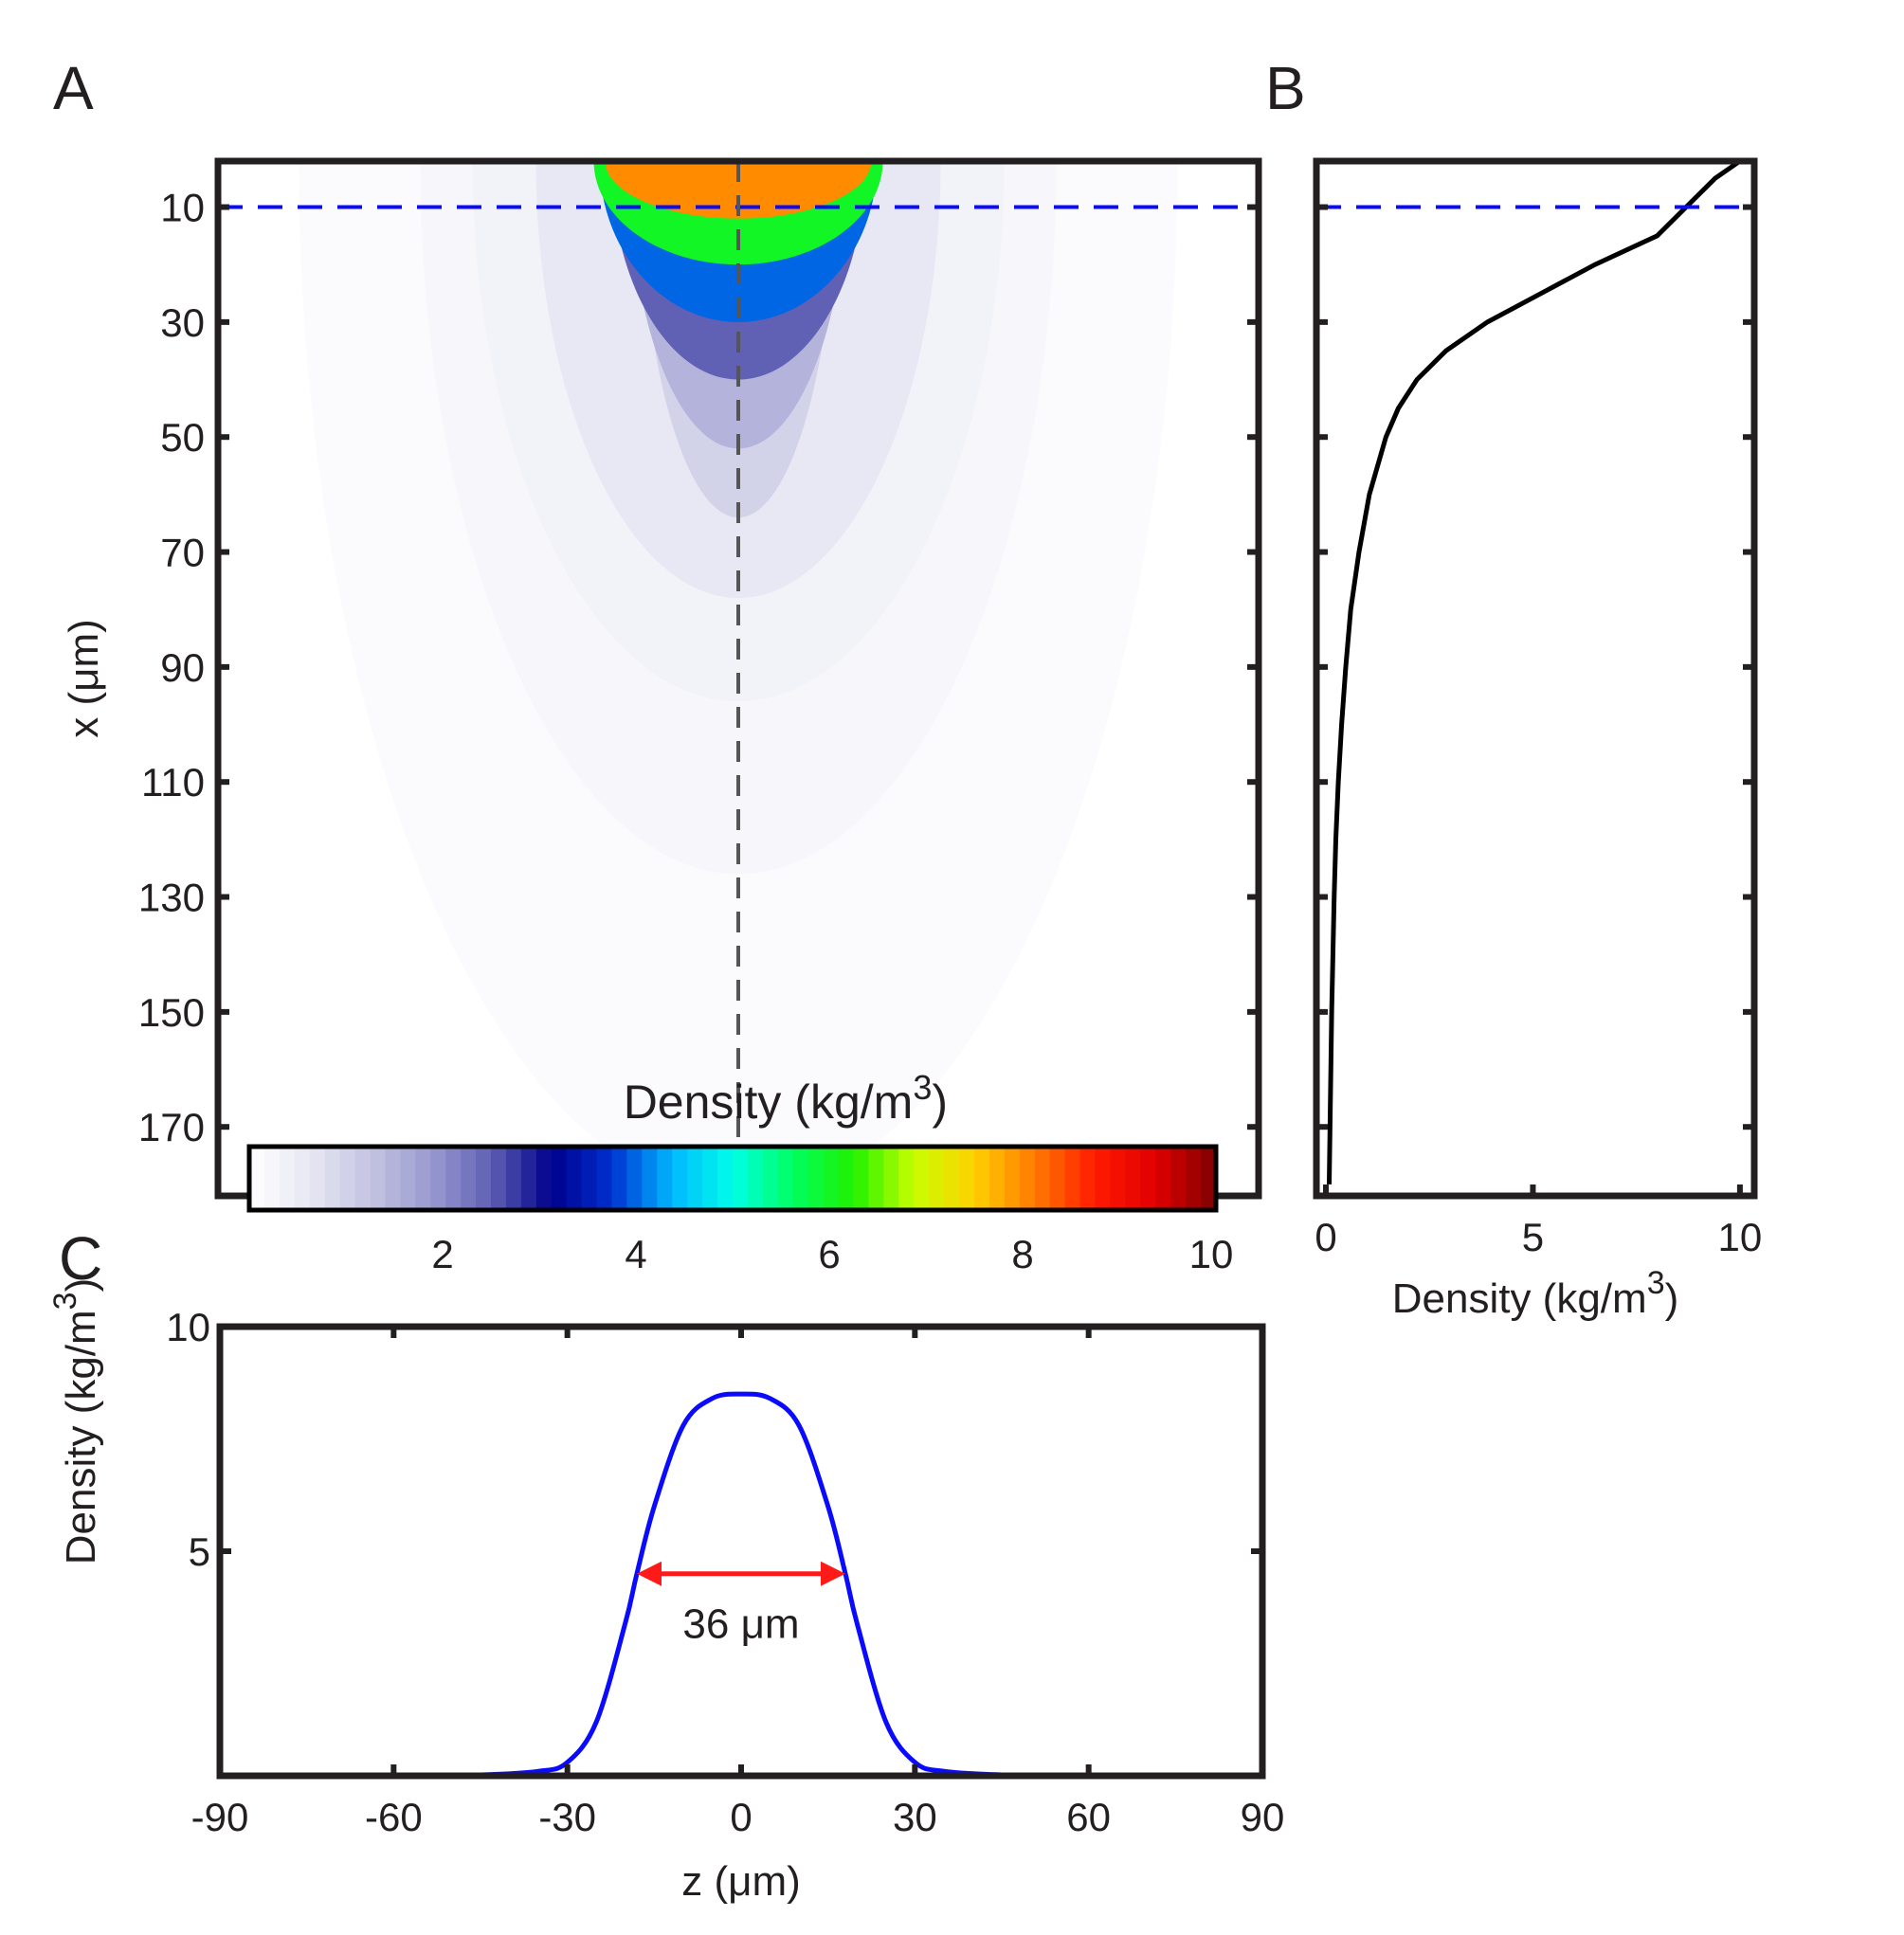 Image resolution: width=1904 pixels, height=1935 pixels. I want to click on colorbar-ticks: 2 4 6 8 10, so click(832, 1254).